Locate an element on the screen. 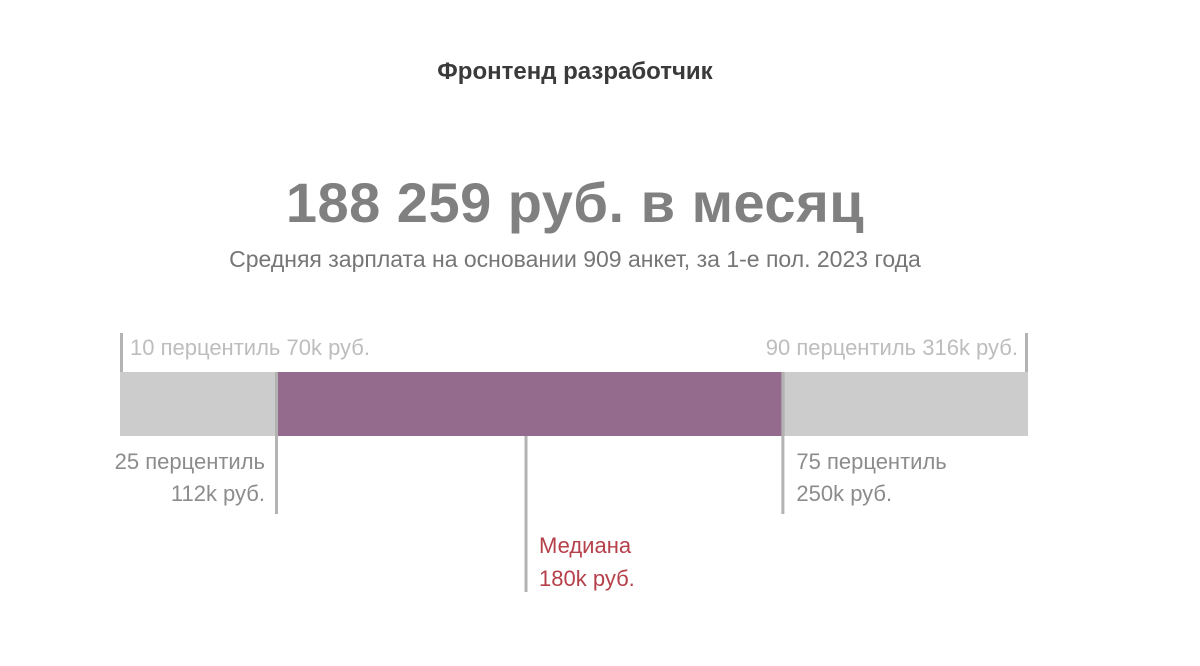 The width and height of the screenshot is (1200, 666). p25-label-name: 25 перцентиль is located at coordinates (190, 461).